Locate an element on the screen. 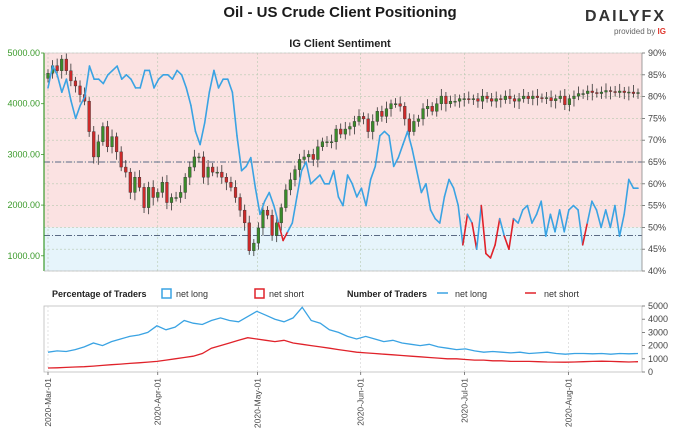 Image resolution: width=680 pixels, height=436 pixels. date-tick-label: 2020-May-01 is located at coordinates (257, 403).